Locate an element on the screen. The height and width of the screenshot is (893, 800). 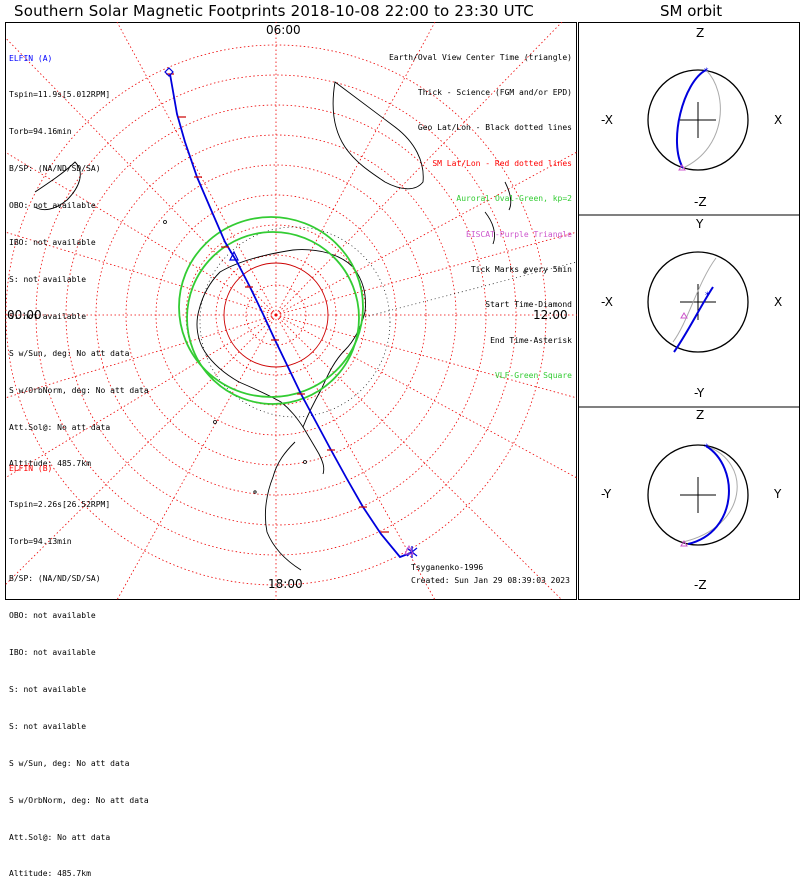
orbit-title: SM orbit is located at coordinates (691, 11).